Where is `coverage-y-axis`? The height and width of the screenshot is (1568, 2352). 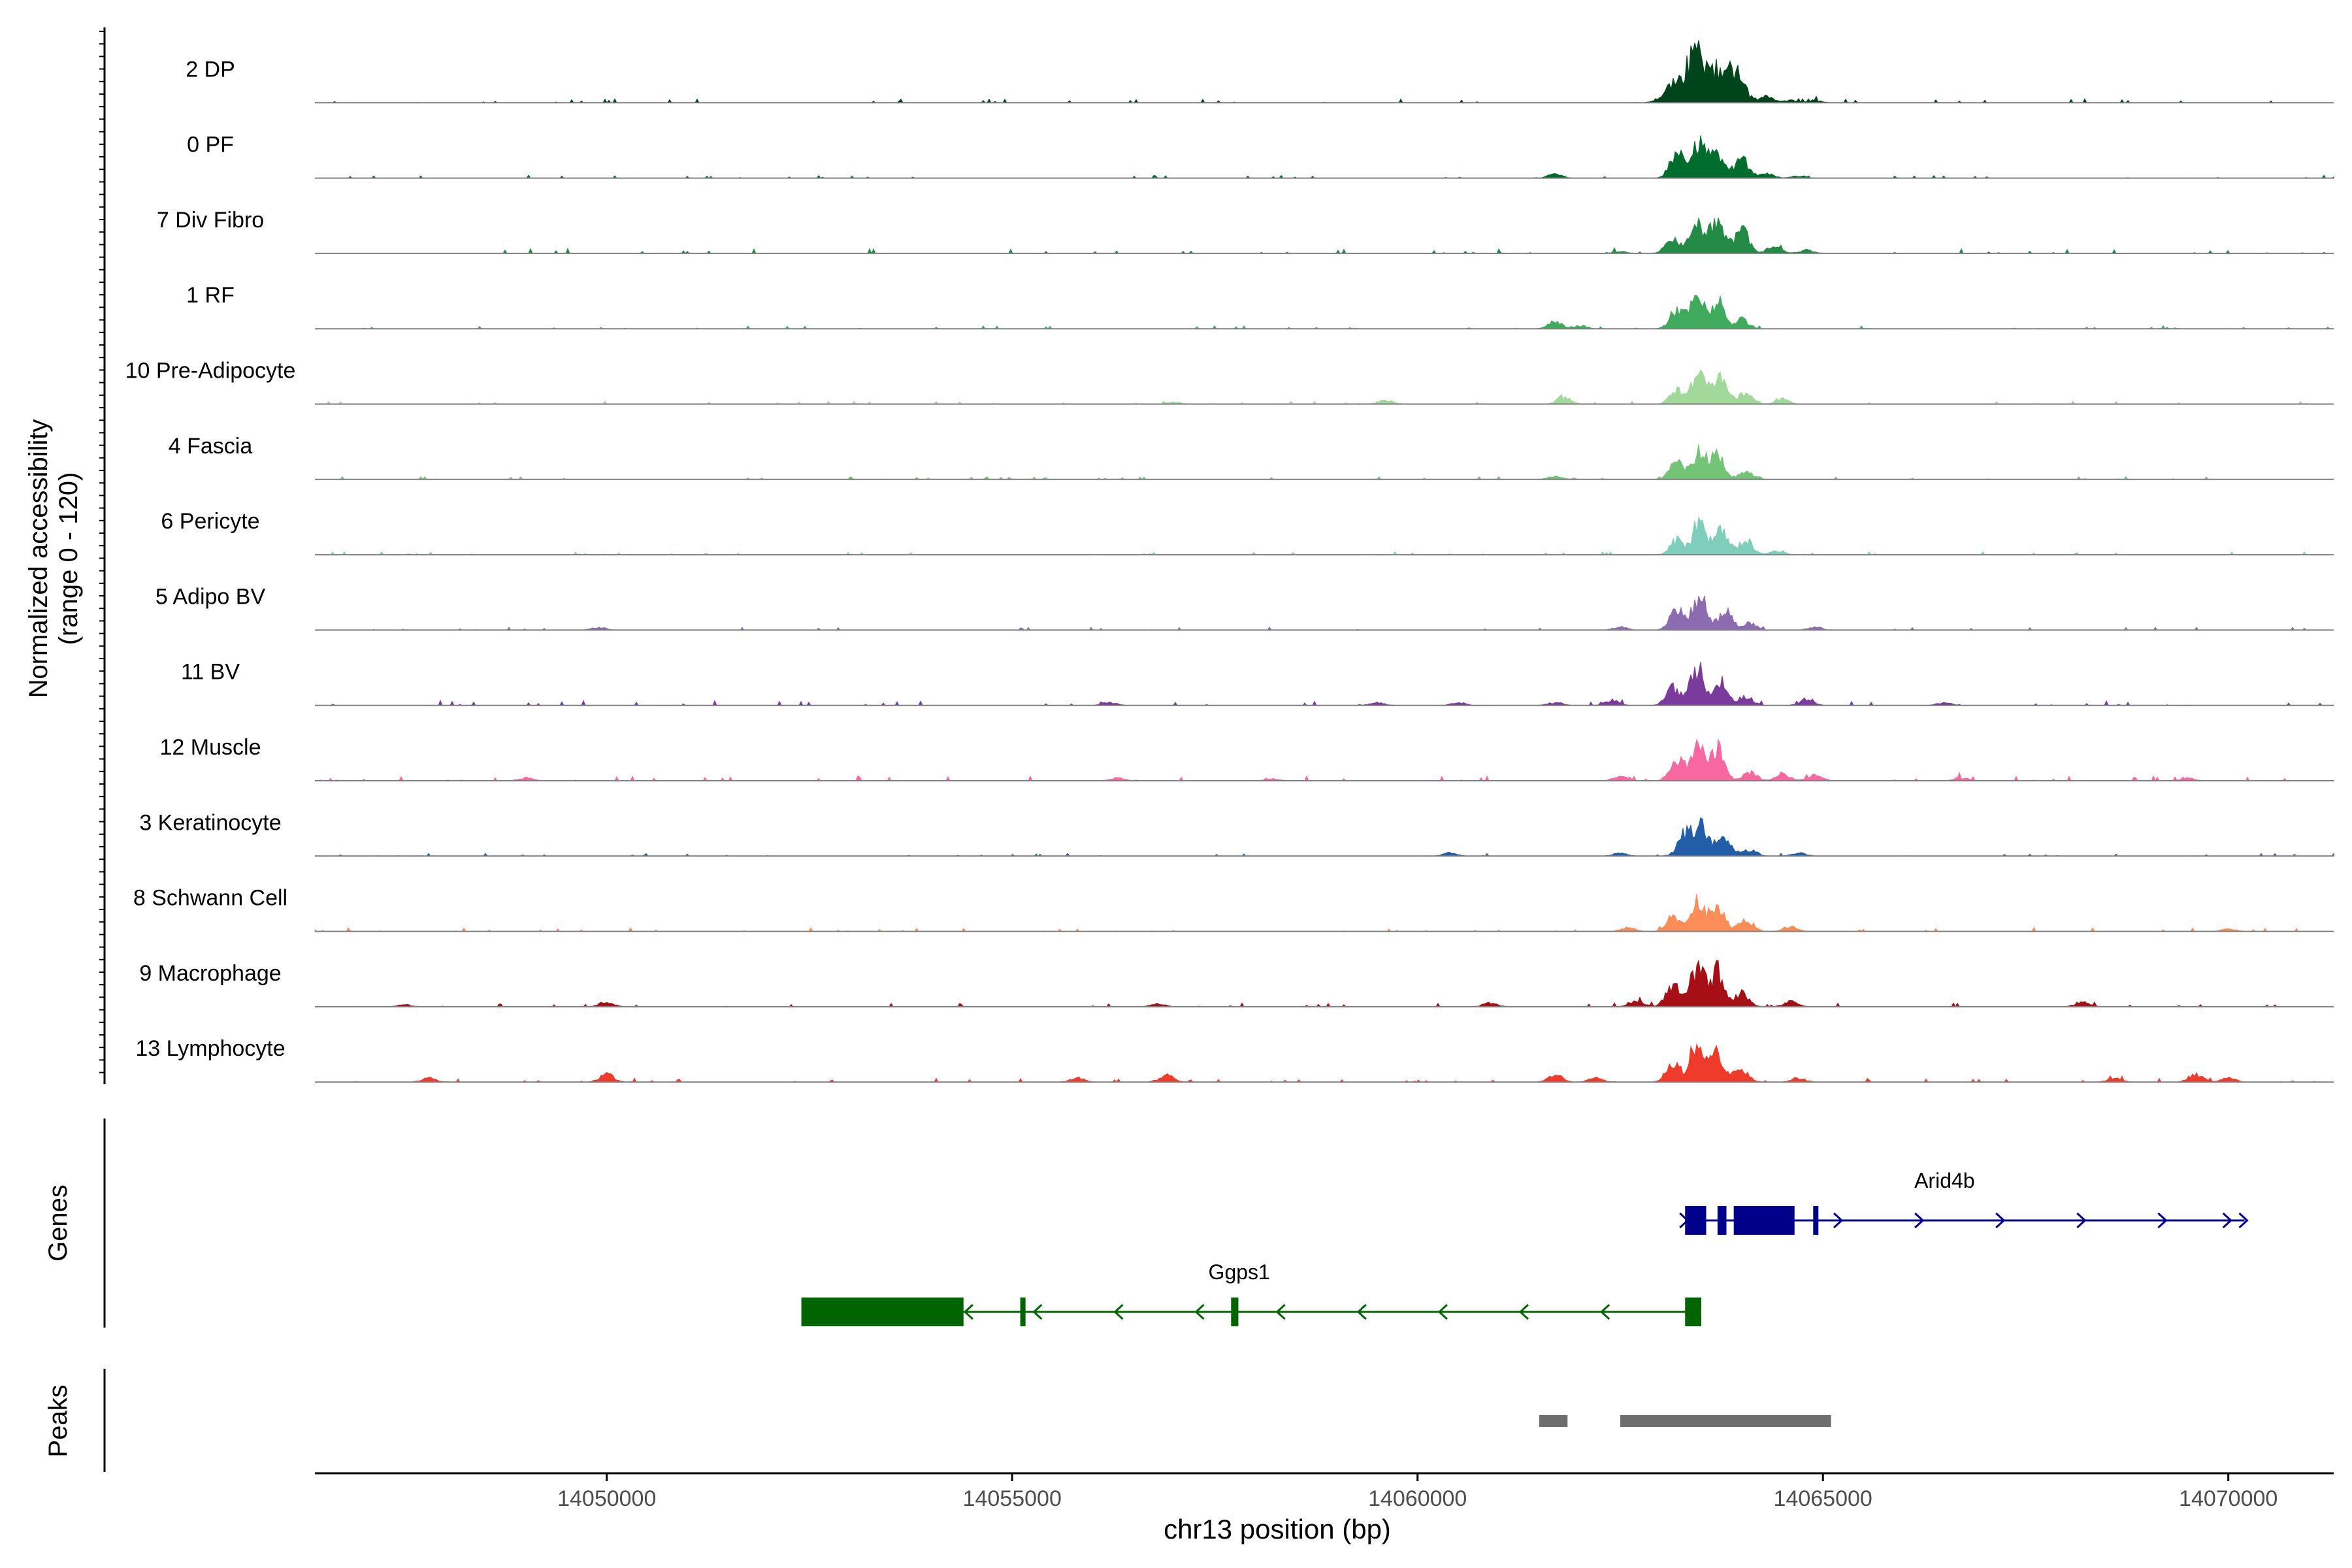
coverage-y-axis is located at coordinates (102, 556).